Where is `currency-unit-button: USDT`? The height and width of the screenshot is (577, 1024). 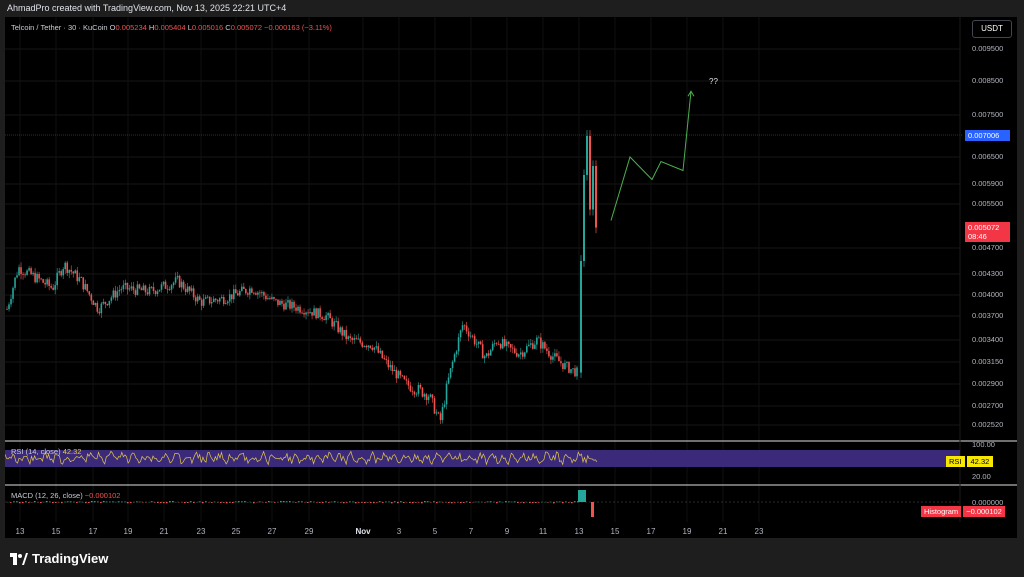 currency-unit-button: USDT is located at coordinates (992, 29).